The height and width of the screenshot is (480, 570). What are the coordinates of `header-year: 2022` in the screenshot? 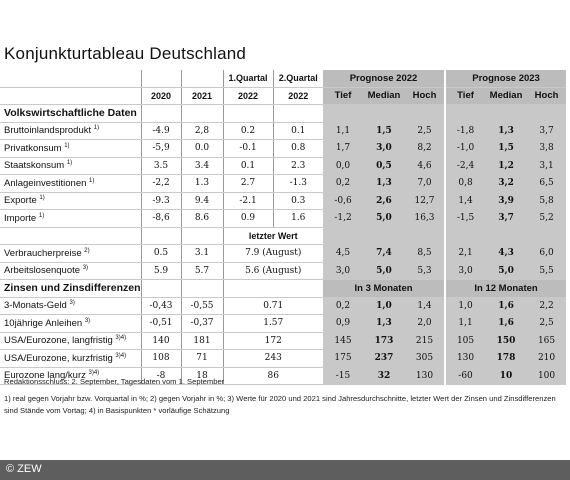 It's located at (297, 96).